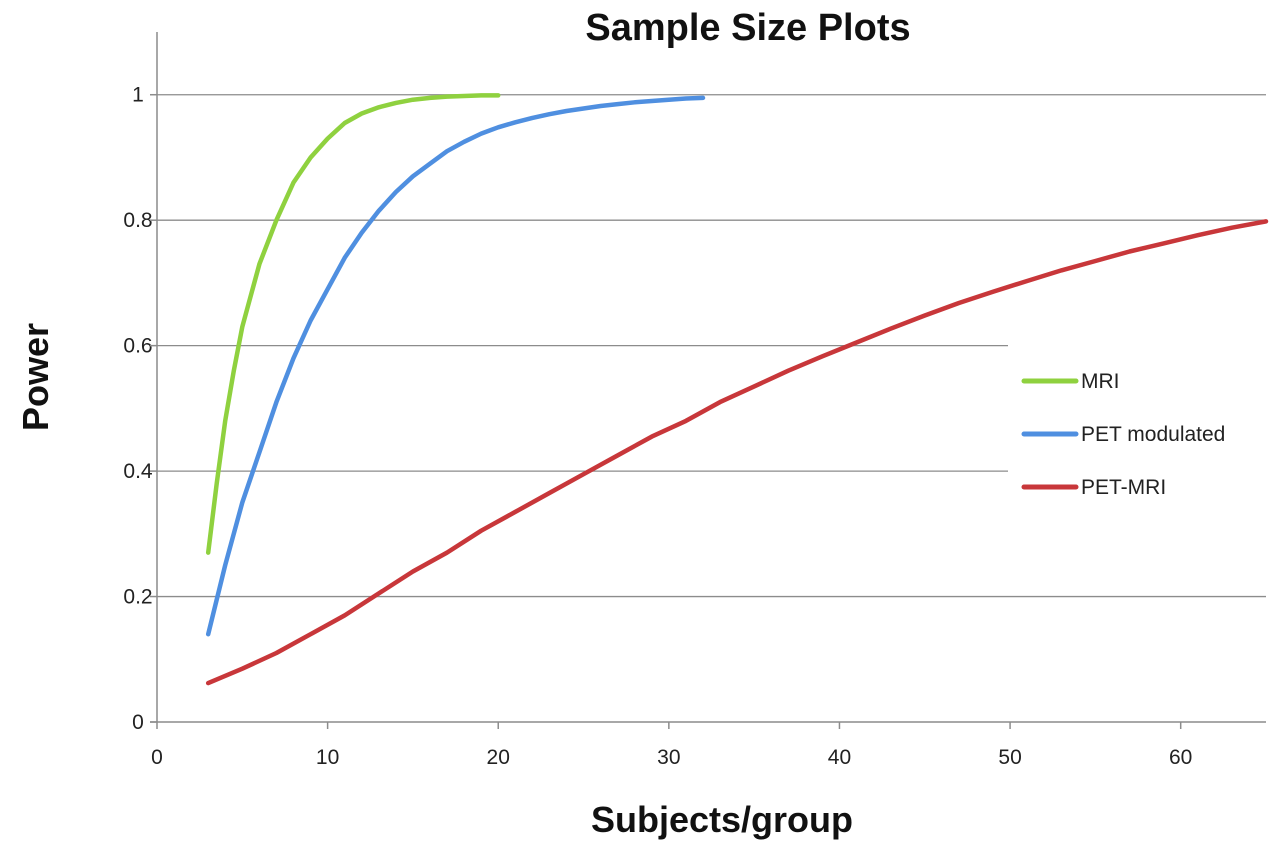 This screenshot has height=852, width=1280. I want to click on x-tick-label: 50, so click(1009, 757).